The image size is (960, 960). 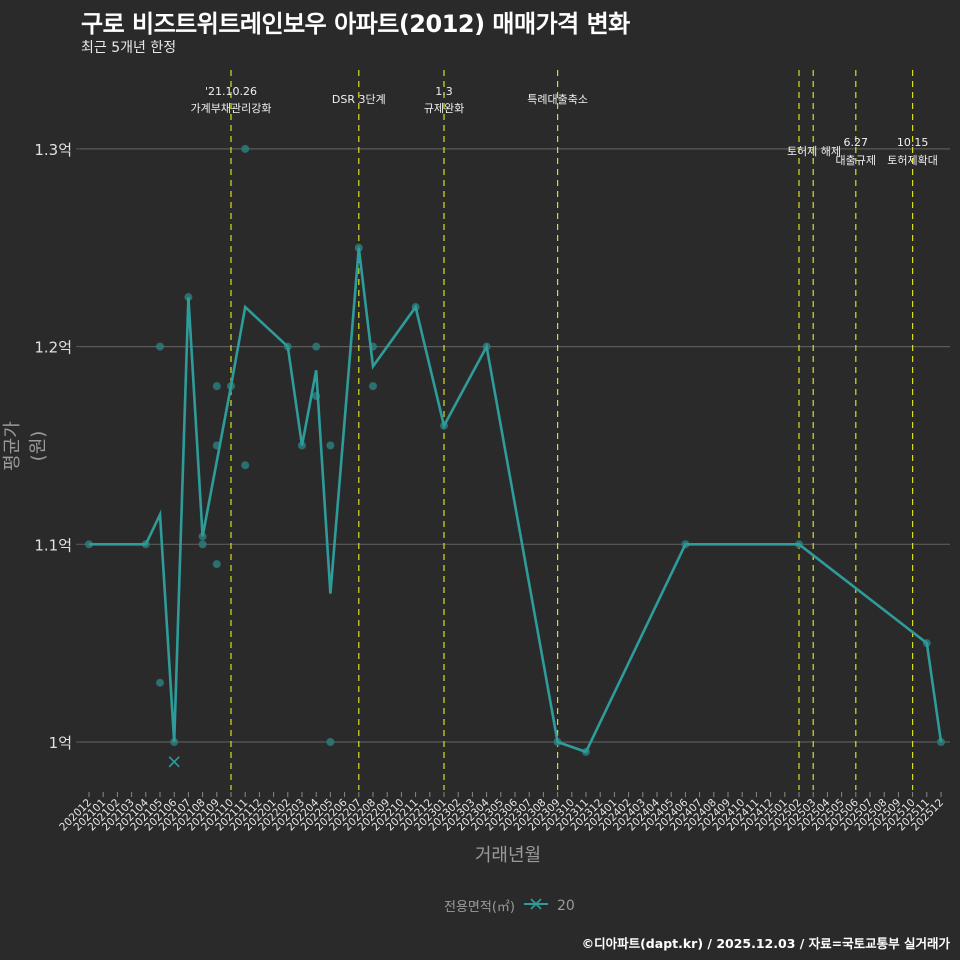 What do you see at coordinates (359, 99) in the screenshot?
I see `event-name-label: DSR 3단계` at bounding box center [359, 99].